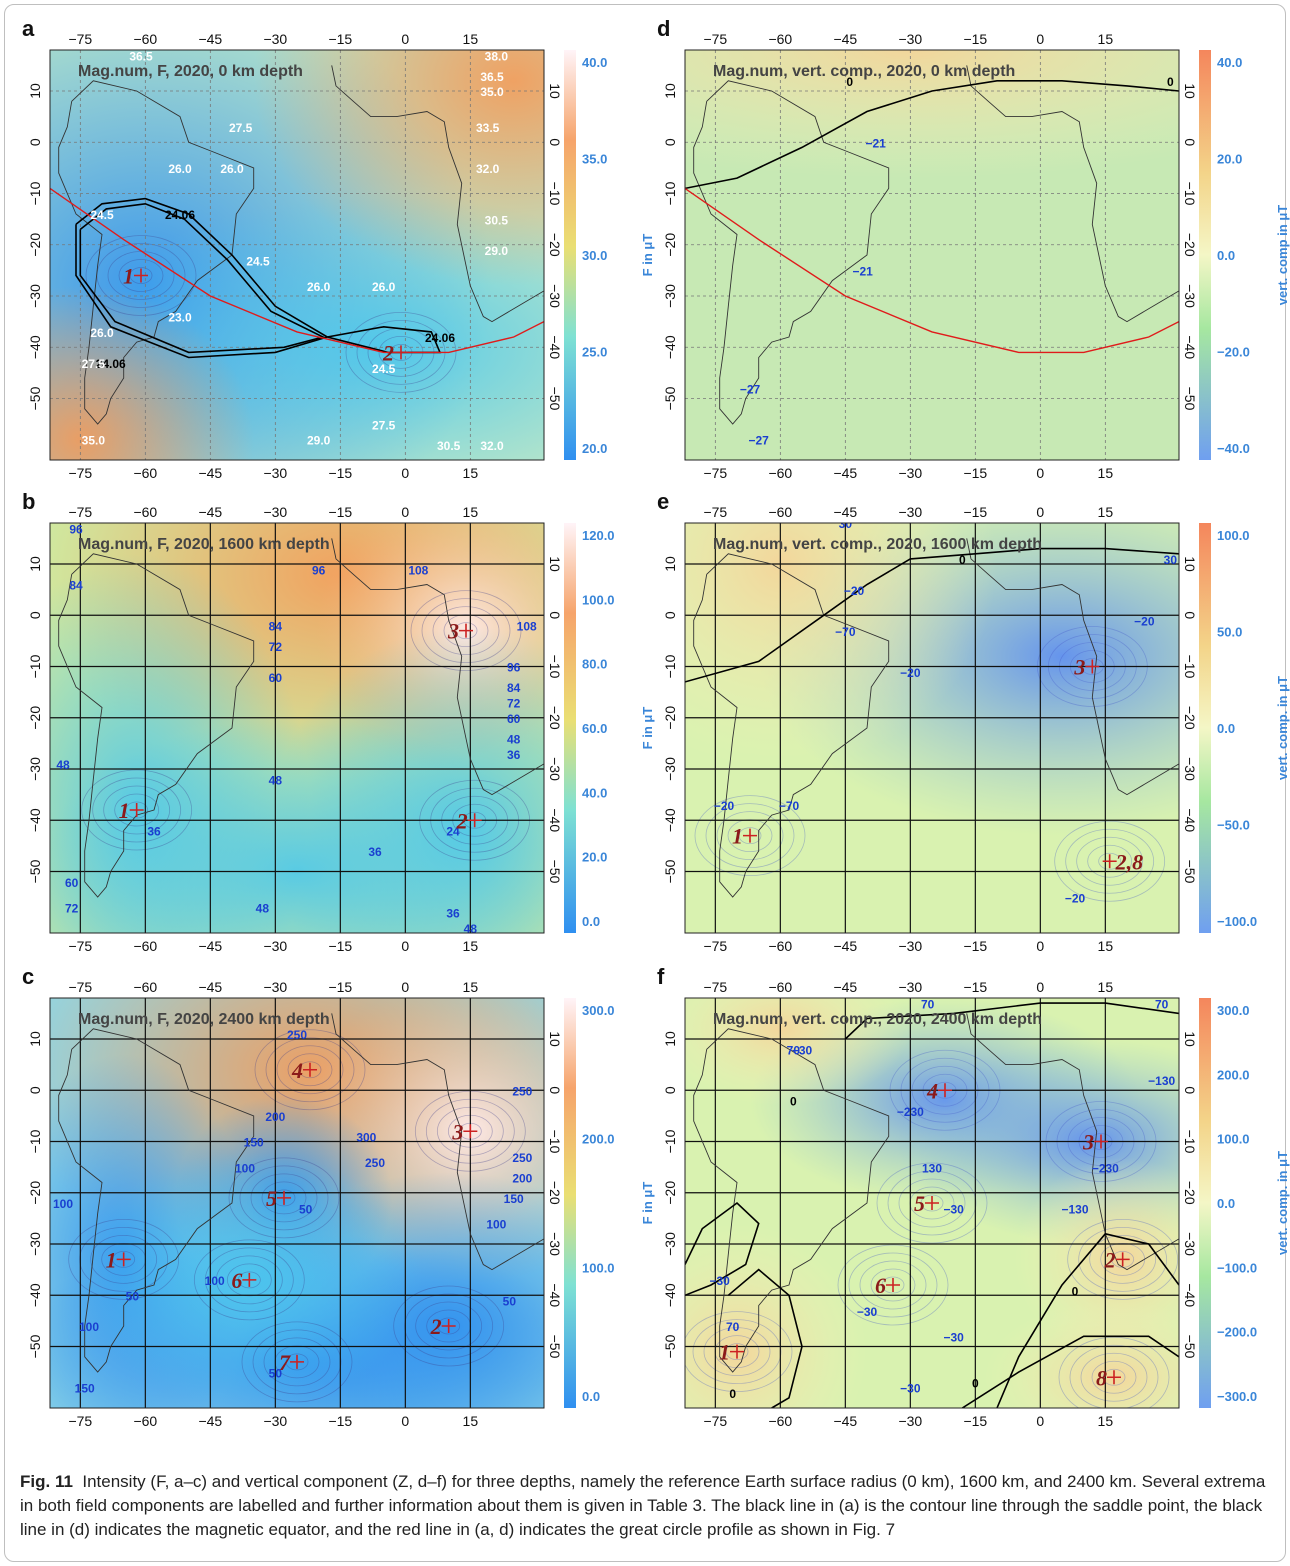 This screenshot has width=1290, height=1566. I want to click on panel-letter: b, so click(28, 501).